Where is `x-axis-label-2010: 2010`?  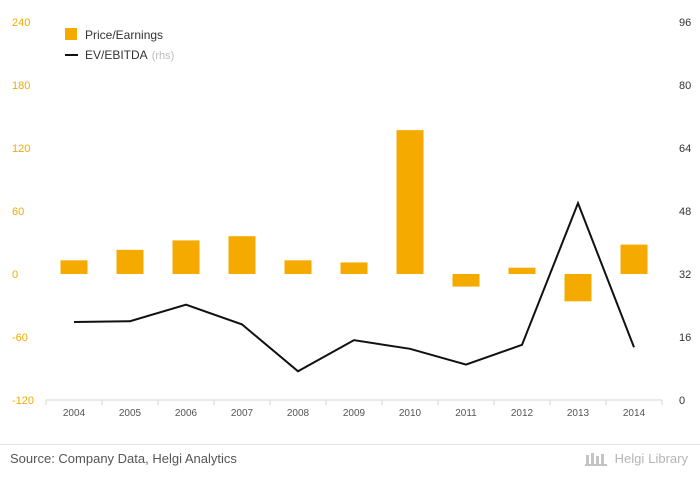
x-axis-label-2010: 2010 is located at coordinates (410, 413).